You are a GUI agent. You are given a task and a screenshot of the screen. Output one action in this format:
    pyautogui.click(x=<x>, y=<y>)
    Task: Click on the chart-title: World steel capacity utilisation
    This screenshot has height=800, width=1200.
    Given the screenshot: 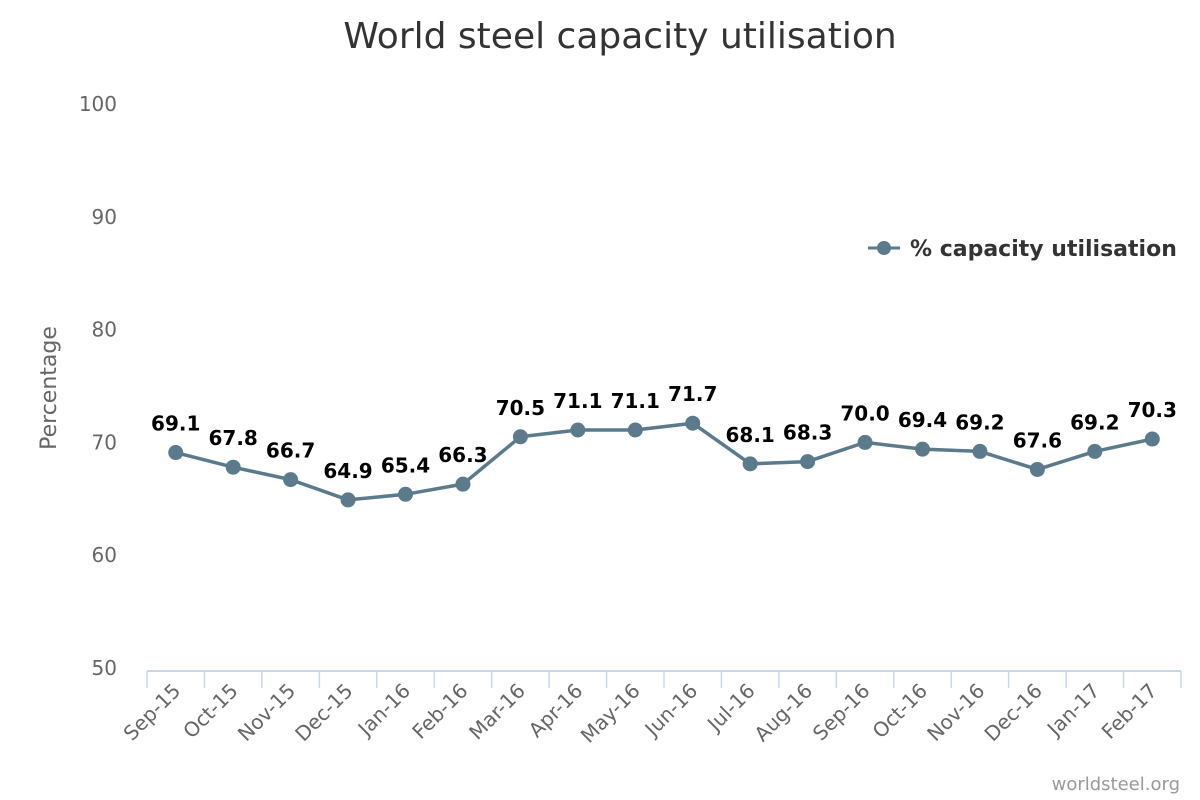 What is the action you would take?
    pyautogui.click(x=619, y=36)
    